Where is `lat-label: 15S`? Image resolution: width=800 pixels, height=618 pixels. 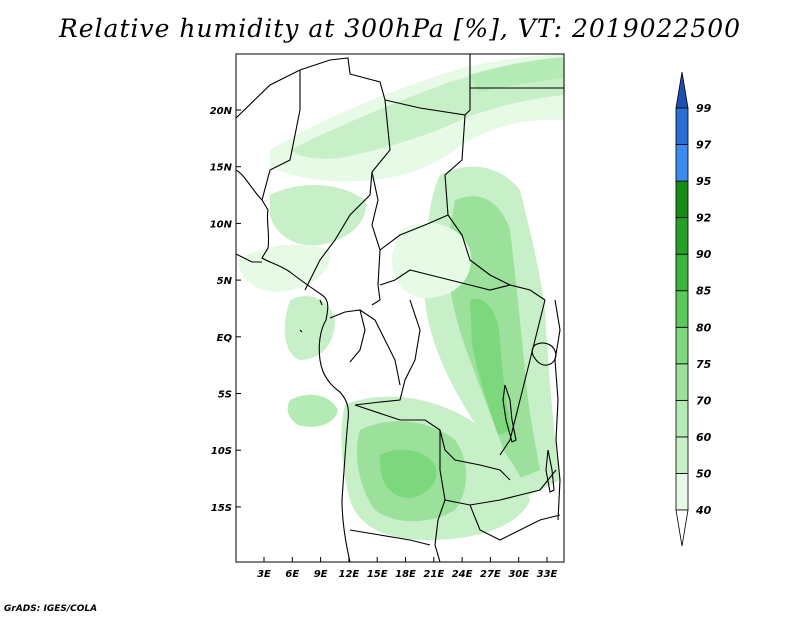
lat-label: 15S is located at coordinates (221, 508).